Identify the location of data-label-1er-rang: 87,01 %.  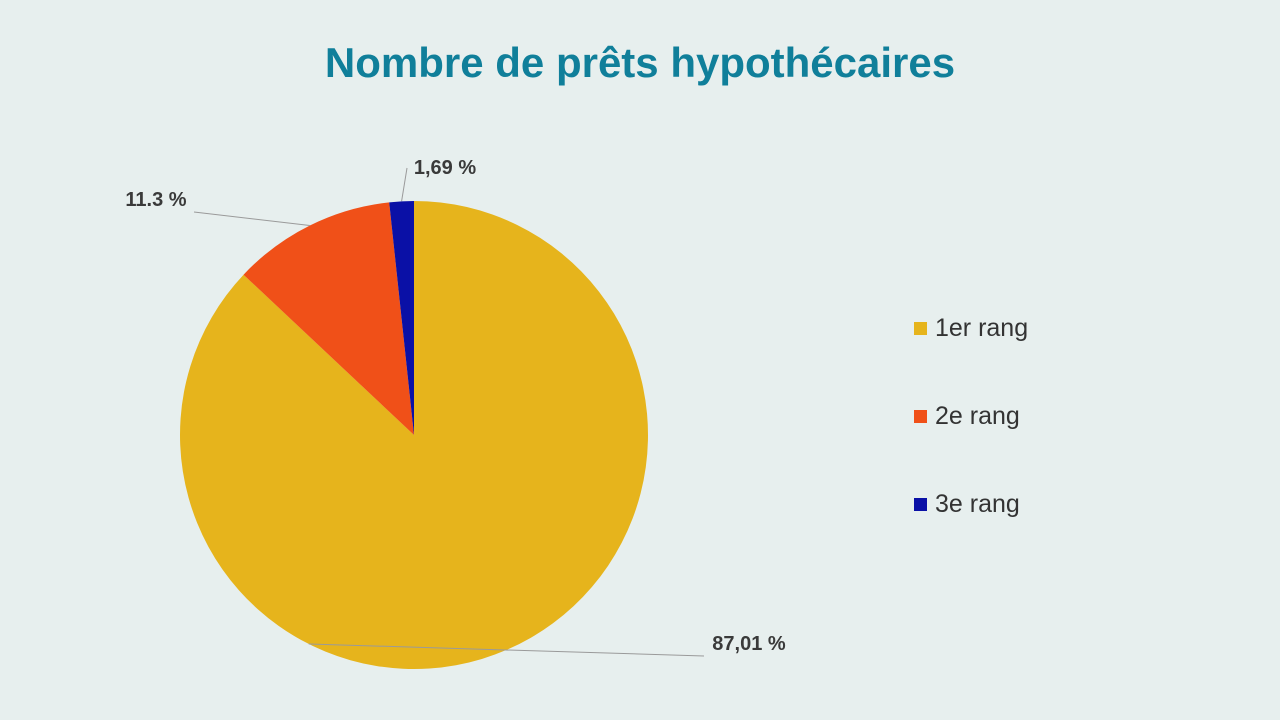
(749, 644).